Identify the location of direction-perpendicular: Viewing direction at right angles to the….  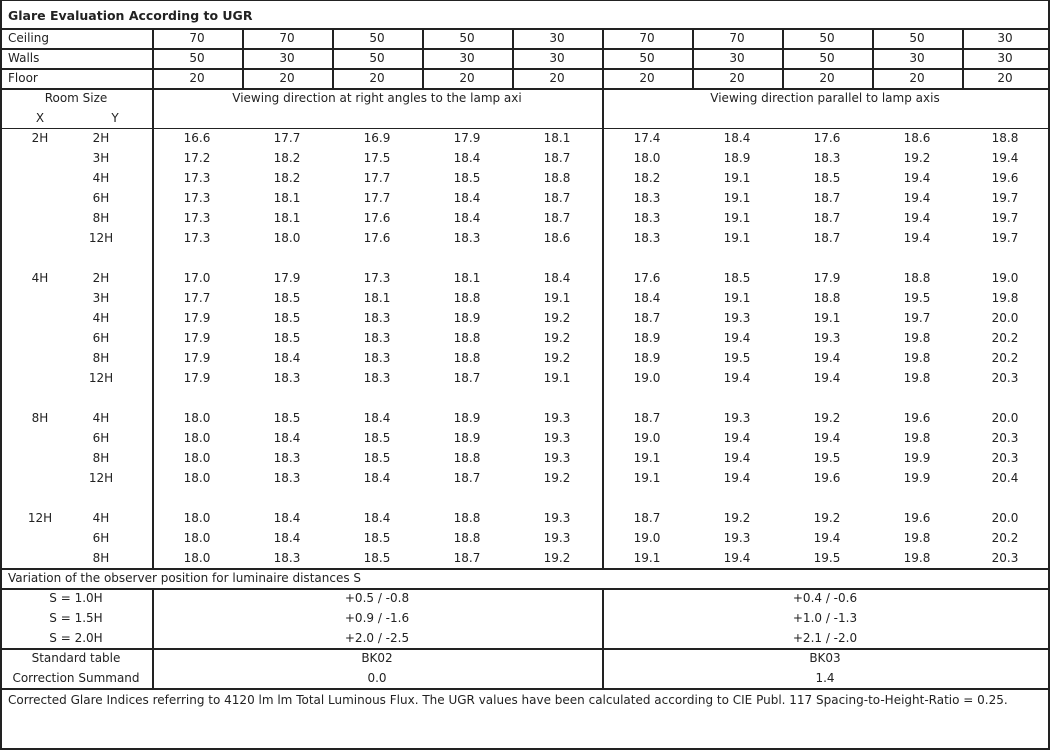
(377, 98).